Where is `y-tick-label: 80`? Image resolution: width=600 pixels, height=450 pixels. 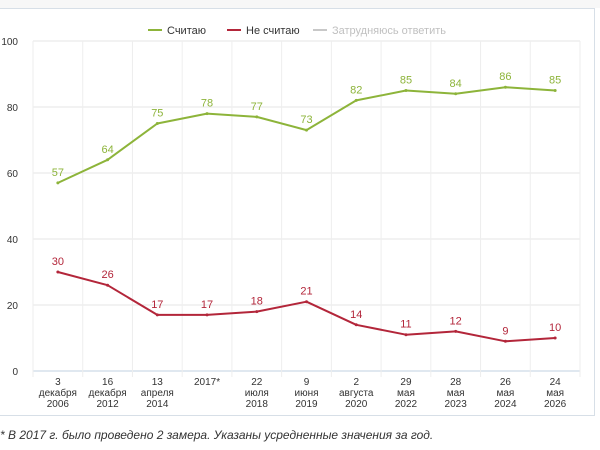
y-tick-label: 80 is located at coordinates (13, 108).